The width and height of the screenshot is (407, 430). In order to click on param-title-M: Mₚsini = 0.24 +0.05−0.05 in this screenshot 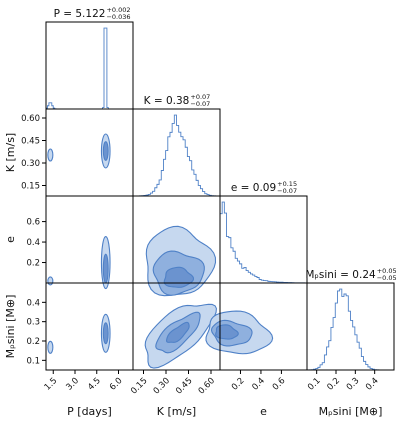, I will do `click(350, 274)`.